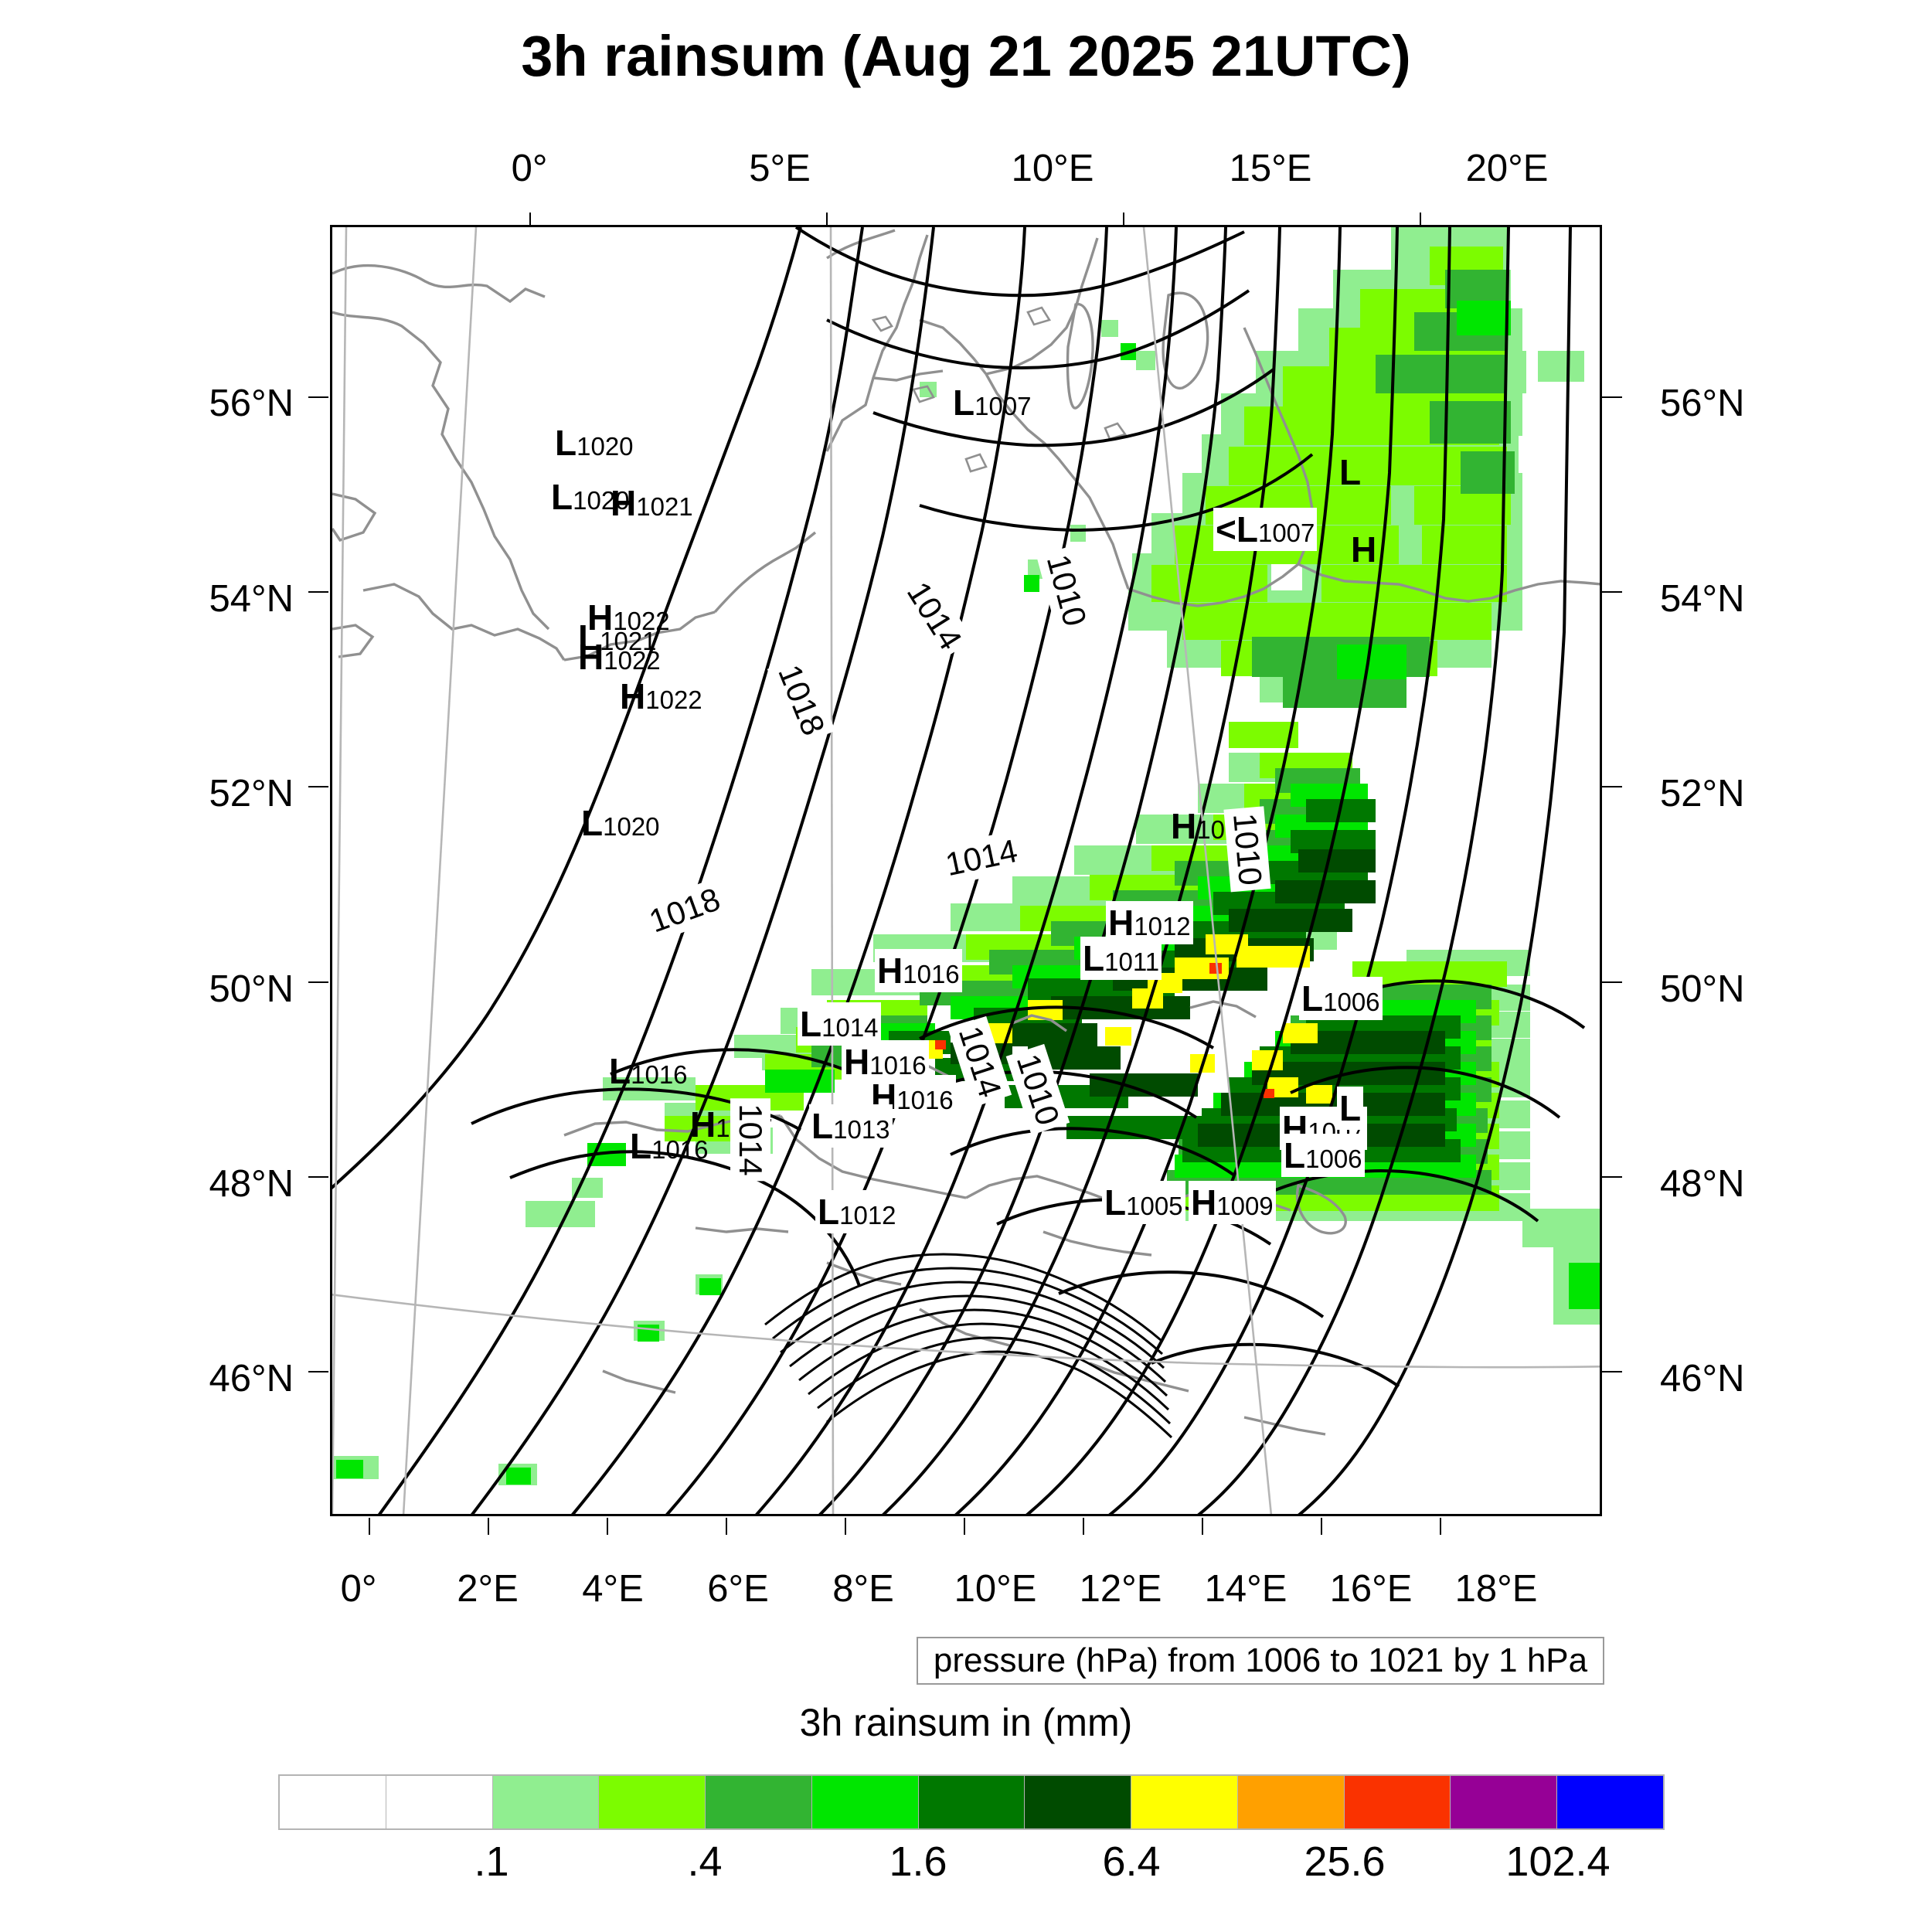 This screenshot has width=1932, height=1932. What do you see at coordinates (1270, 168) in the screenshot?
I see `axis-label-top-3: 15°E` at bounding box center [1270, 168].